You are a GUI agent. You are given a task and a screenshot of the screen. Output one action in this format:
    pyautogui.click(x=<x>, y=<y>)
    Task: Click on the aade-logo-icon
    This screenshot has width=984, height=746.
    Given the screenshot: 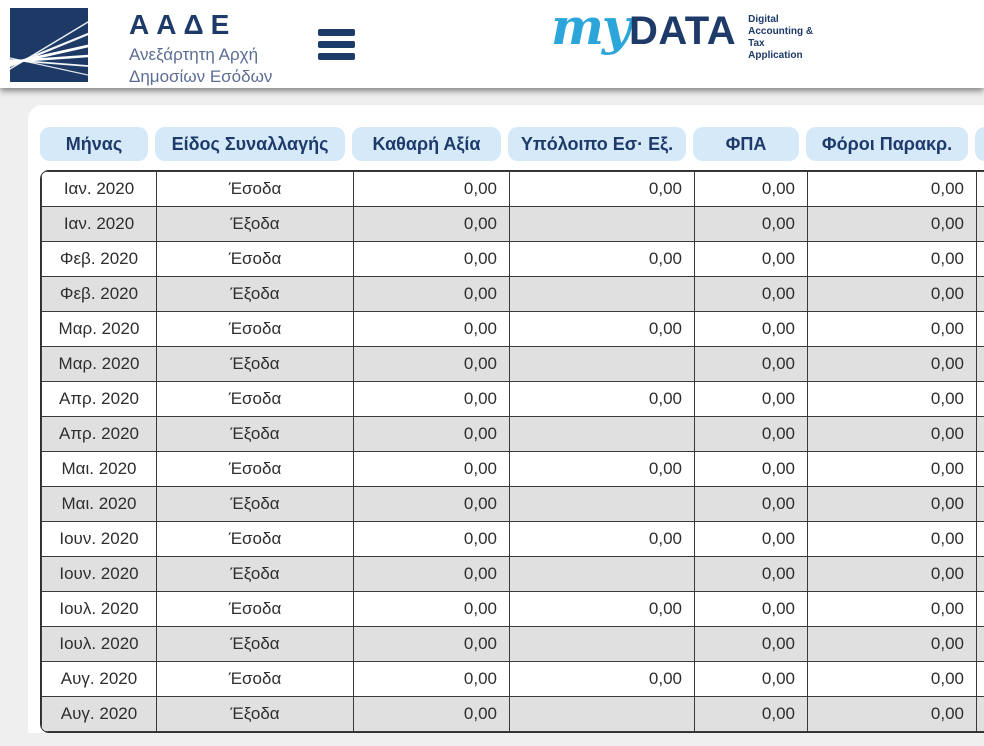 What is the action you would take?
    pyautogui.click(x=49, y=45)
    